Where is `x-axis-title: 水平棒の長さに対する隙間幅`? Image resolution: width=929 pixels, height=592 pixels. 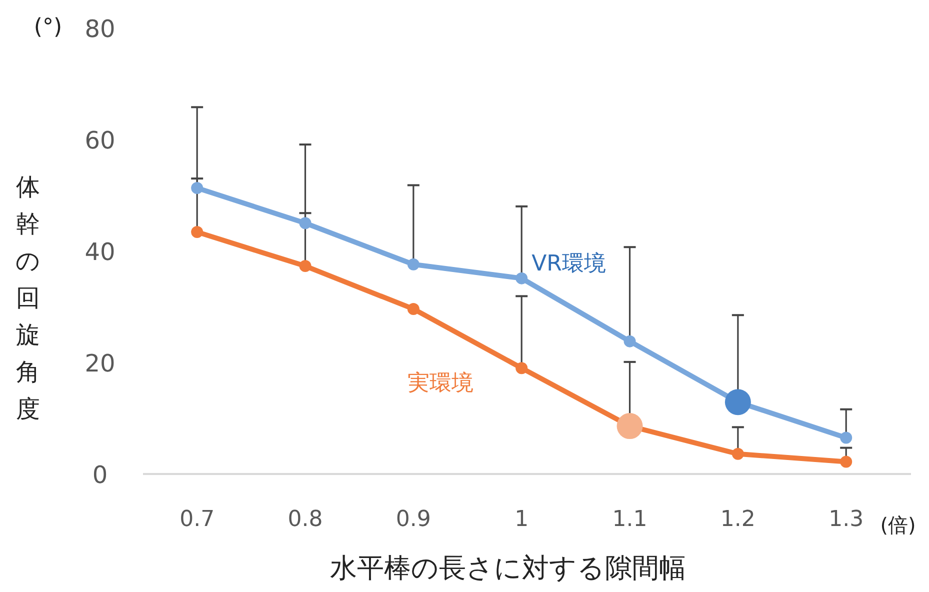 x-axis-title: 水平棒の長さに対する隙間幅 is located at coordinates (508, 568).